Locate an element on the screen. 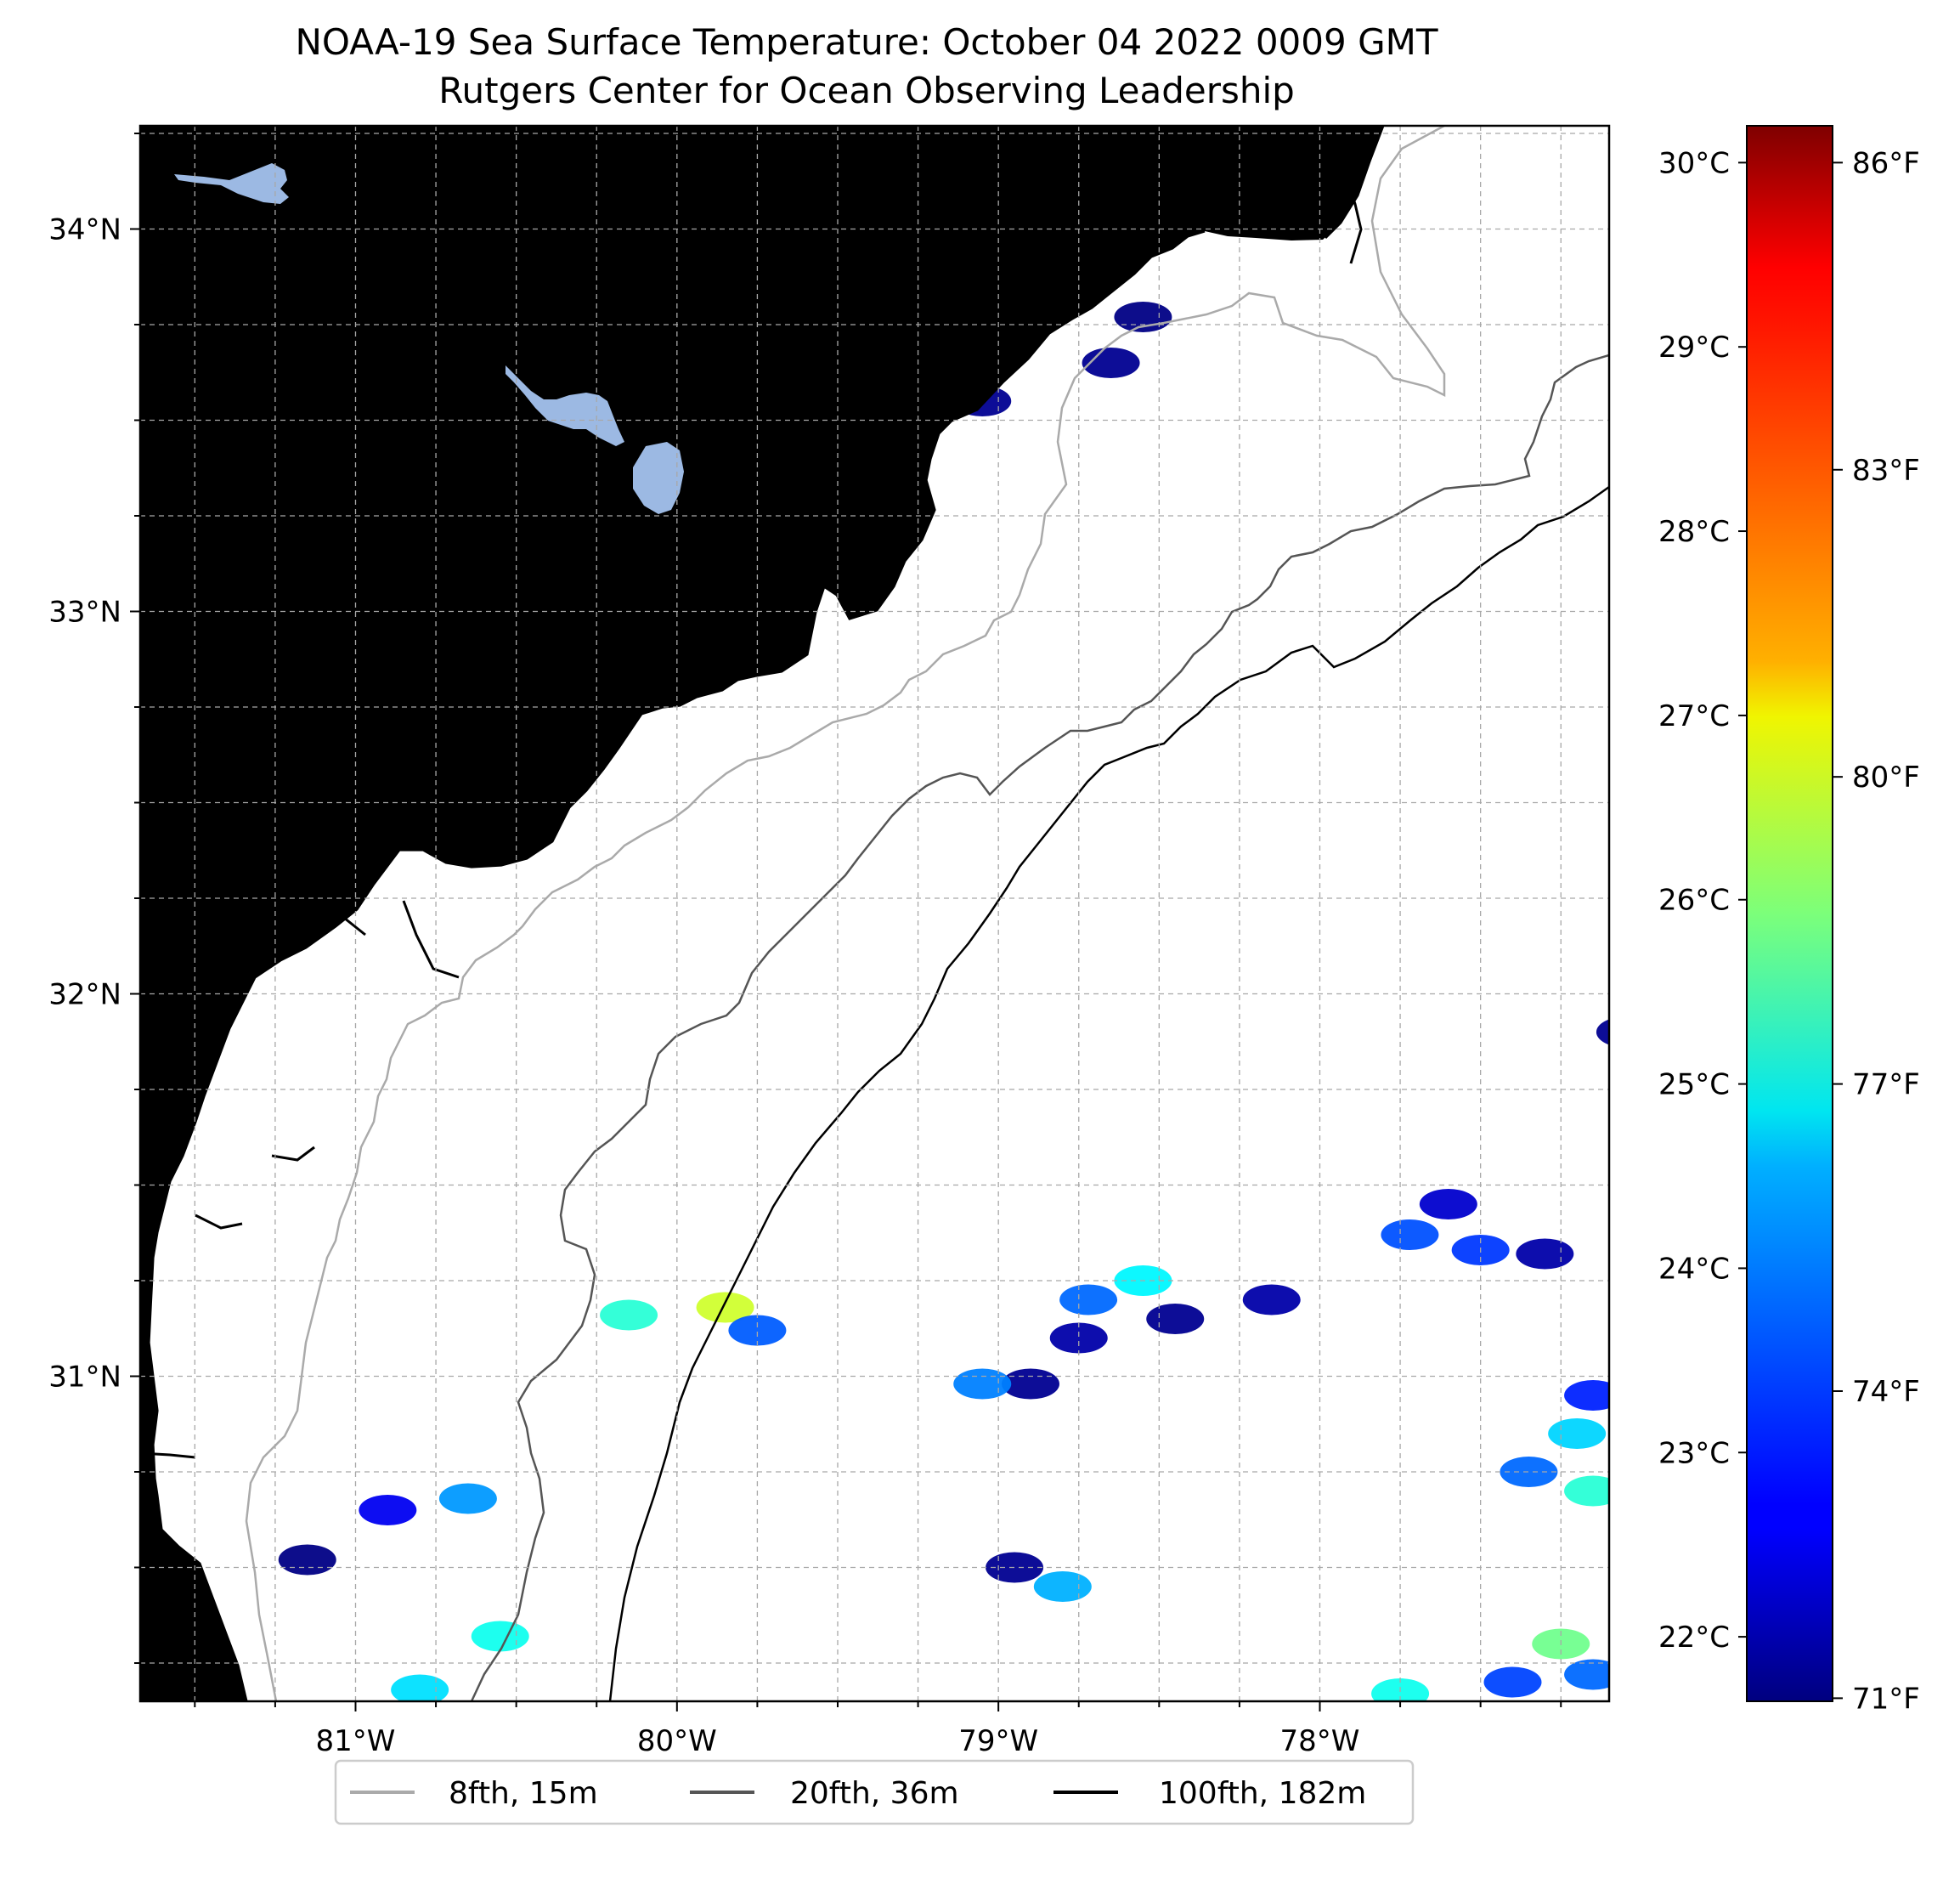  isobath-legend: 8fth, 15m 20fth, 36m 100fth, 182m is located at coordinates (875, 1792).